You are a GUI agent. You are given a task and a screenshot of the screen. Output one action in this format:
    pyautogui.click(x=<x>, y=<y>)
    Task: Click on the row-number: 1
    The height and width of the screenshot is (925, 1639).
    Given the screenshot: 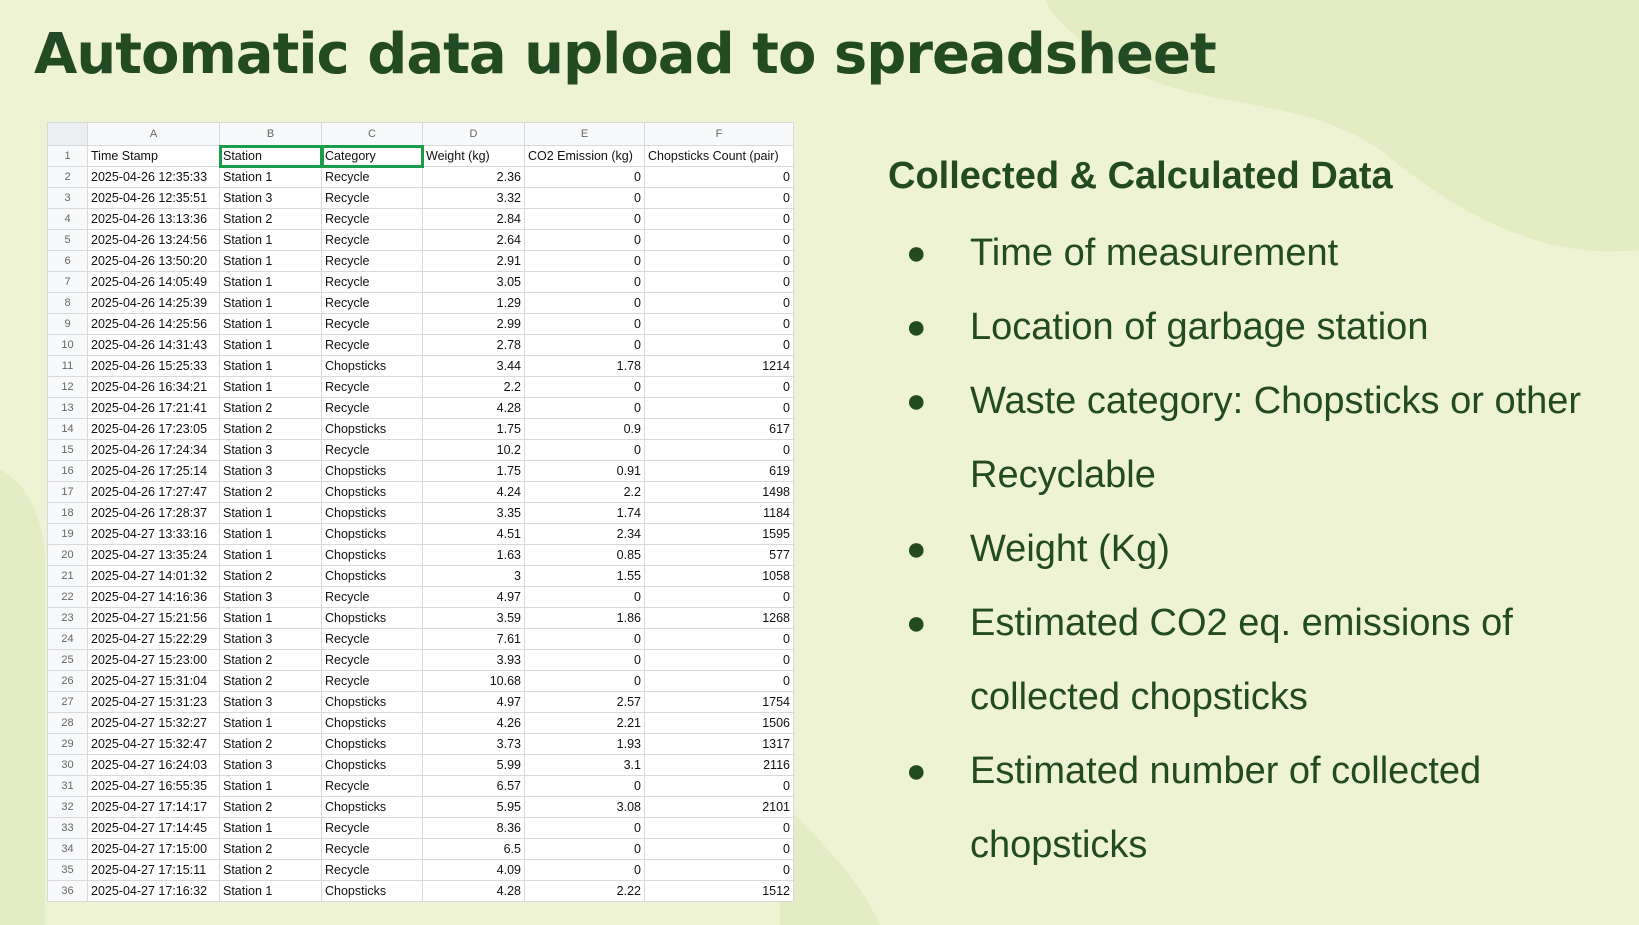 What is the action you would take?
    pyautogui.click(x=67, y=156)
    